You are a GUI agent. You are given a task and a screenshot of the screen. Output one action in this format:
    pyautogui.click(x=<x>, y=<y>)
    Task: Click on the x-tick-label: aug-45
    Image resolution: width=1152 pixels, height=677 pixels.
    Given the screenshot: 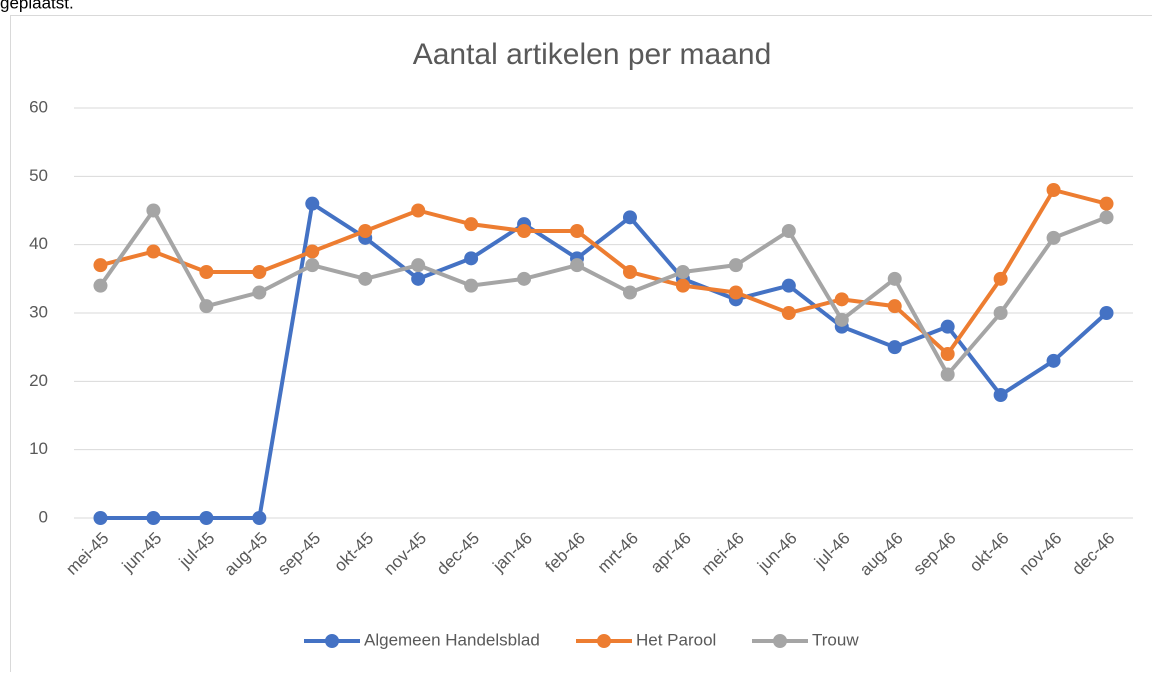 What is the action you would take?
    pyautogui.click(x=245, y=554)
    